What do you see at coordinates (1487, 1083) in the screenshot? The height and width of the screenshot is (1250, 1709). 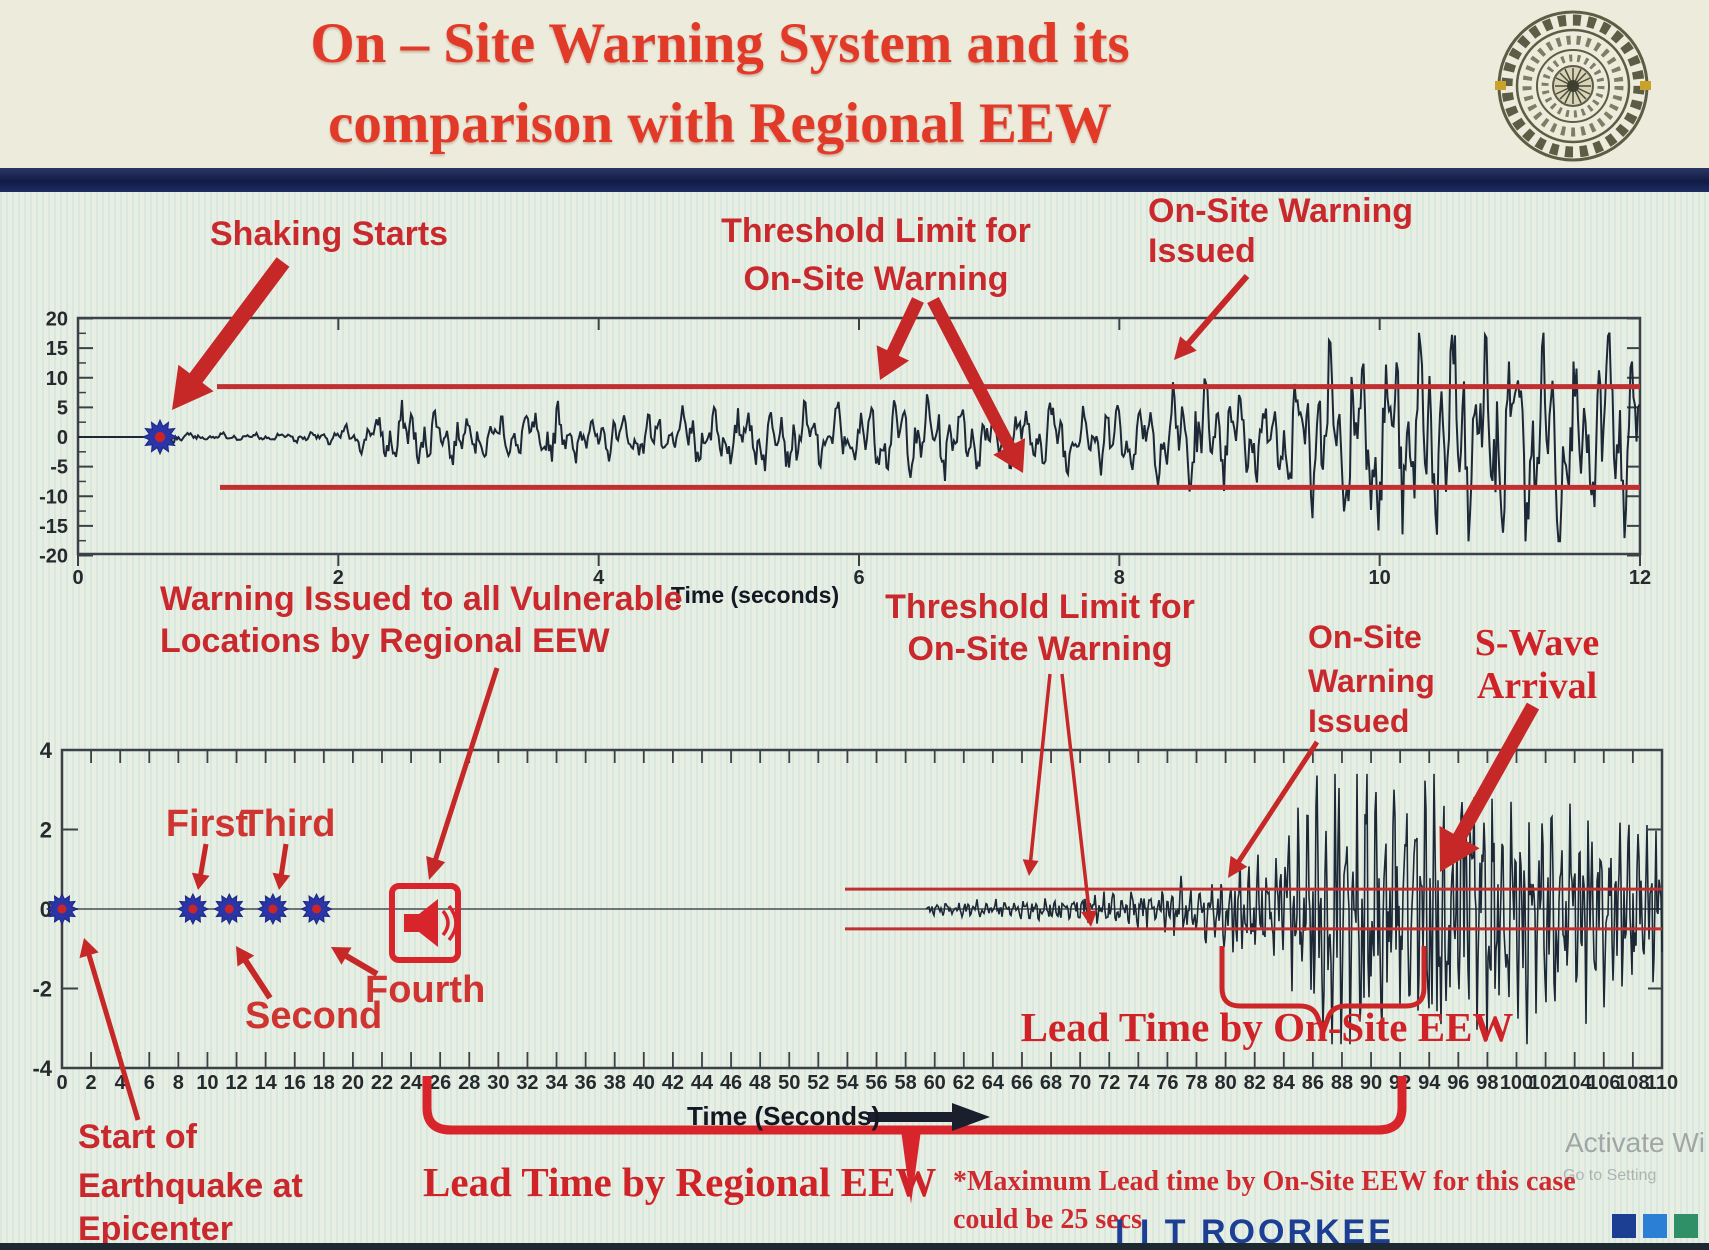 I see `svg-text: 98` at bounding box center [1487, 1083].